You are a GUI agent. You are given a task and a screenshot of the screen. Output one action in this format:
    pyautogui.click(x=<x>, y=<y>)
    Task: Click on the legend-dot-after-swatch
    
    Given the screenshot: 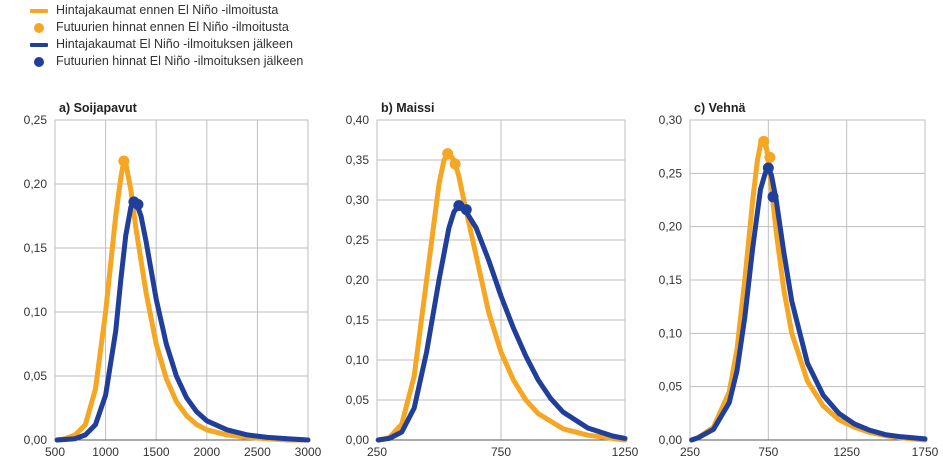 What is the action you would take?
    pyautogui.click(x=39, y=61)
    